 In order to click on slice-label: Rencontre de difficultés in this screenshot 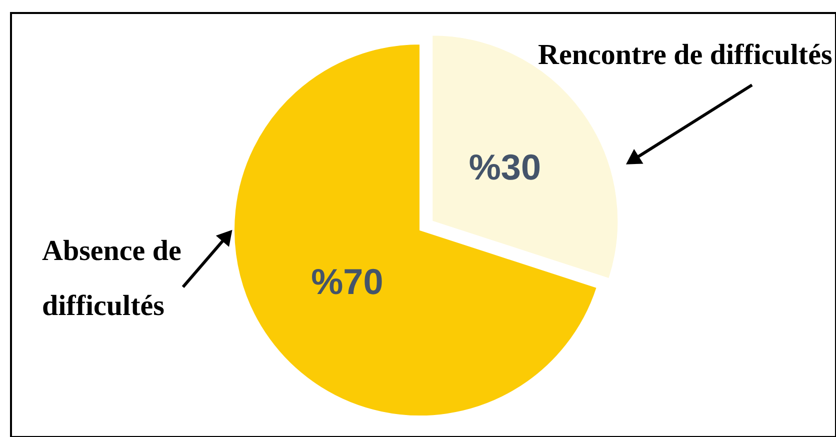, I will do `click(685, 55)`.